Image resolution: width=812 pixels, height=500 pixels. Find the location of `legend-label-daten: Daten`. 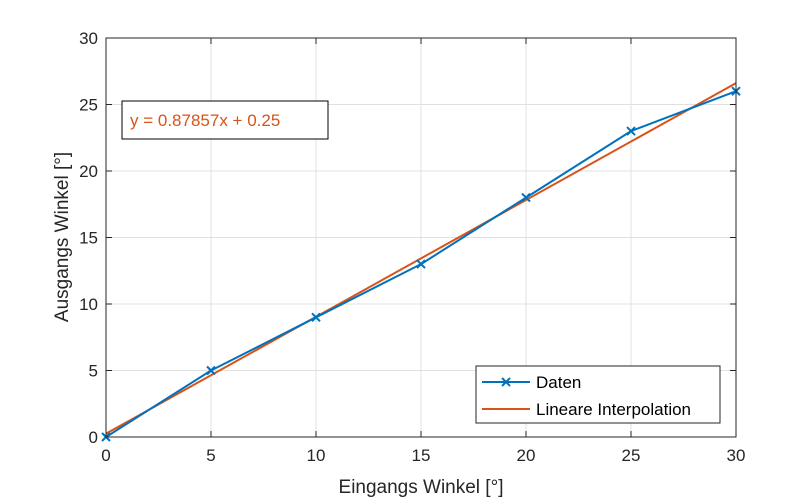

legend-label-daten: Daten is located at coordinates (558, 382).